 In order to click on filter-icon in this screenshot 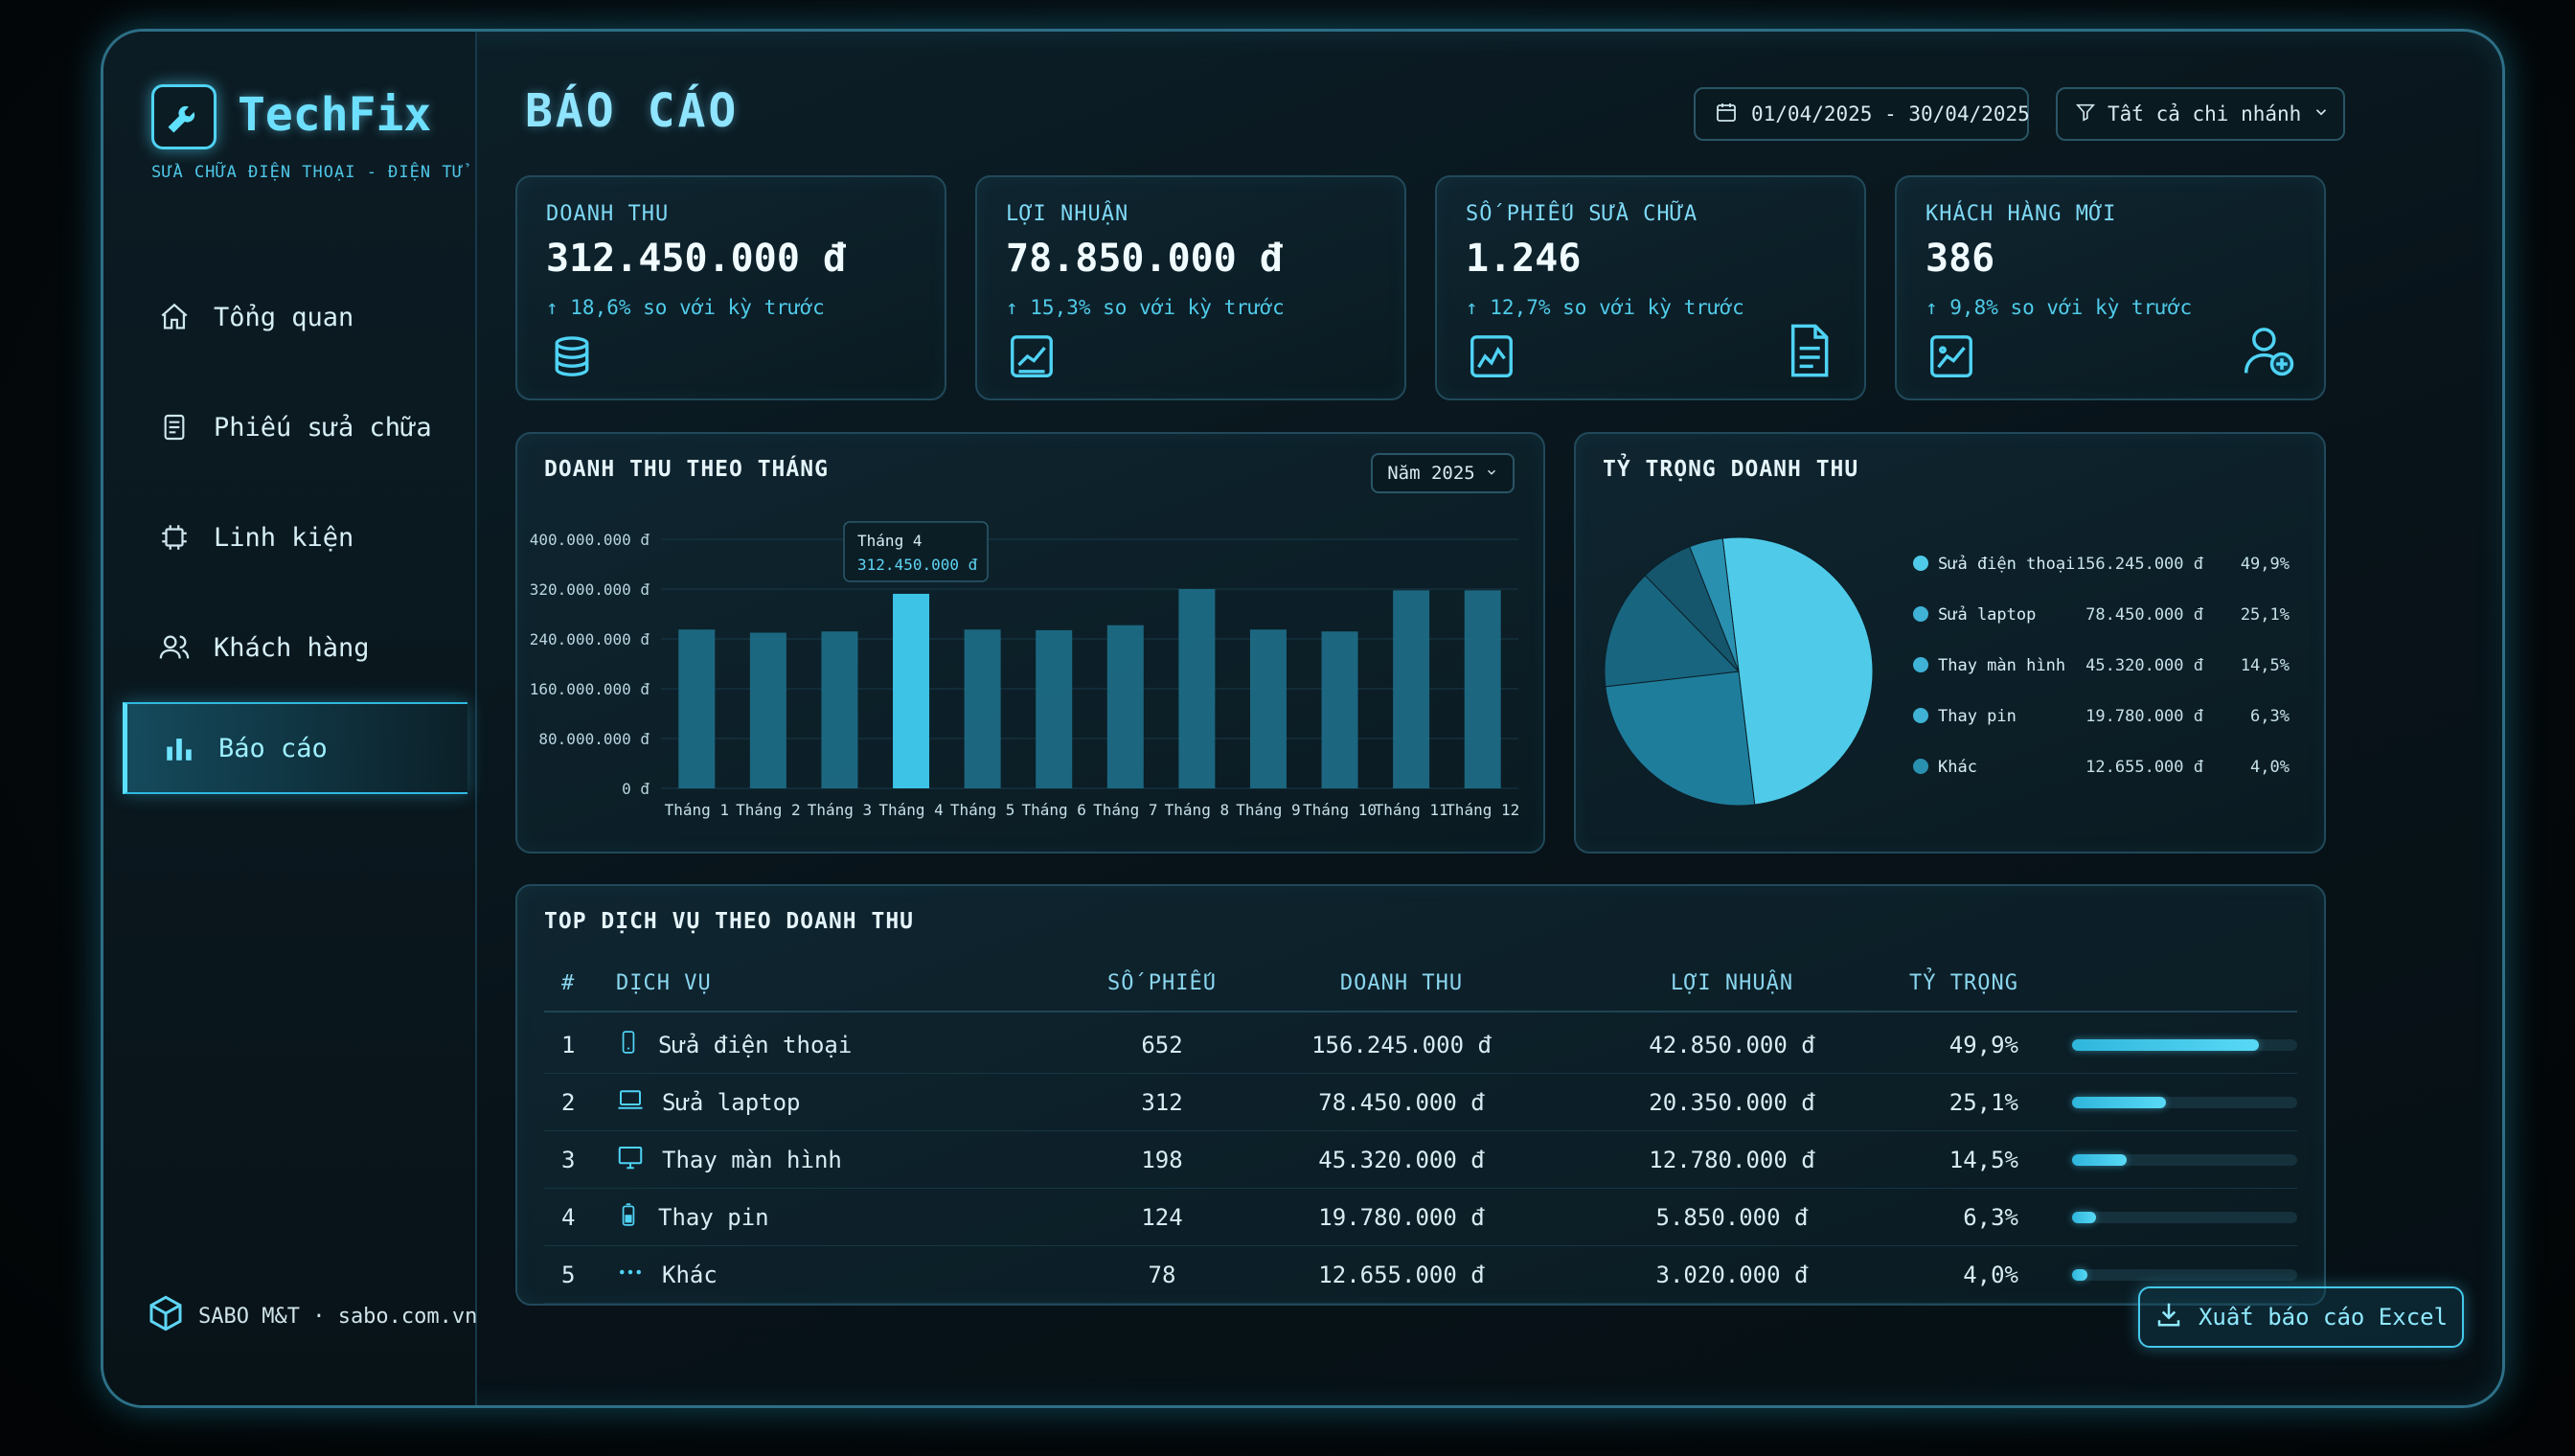, I will do `click(2085, 114)`.